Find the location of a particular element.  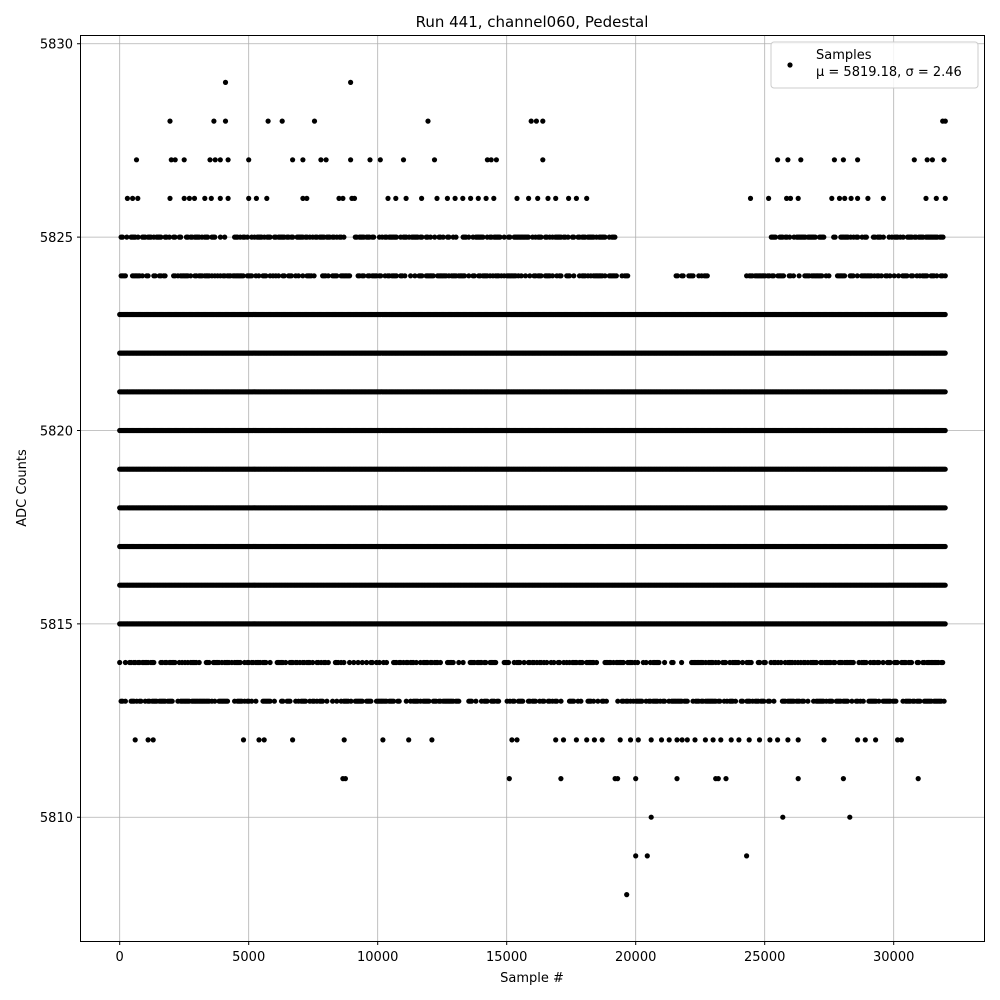

chart-title: Run 441, channel060, Pedestal is located at coordinates (532, 22).